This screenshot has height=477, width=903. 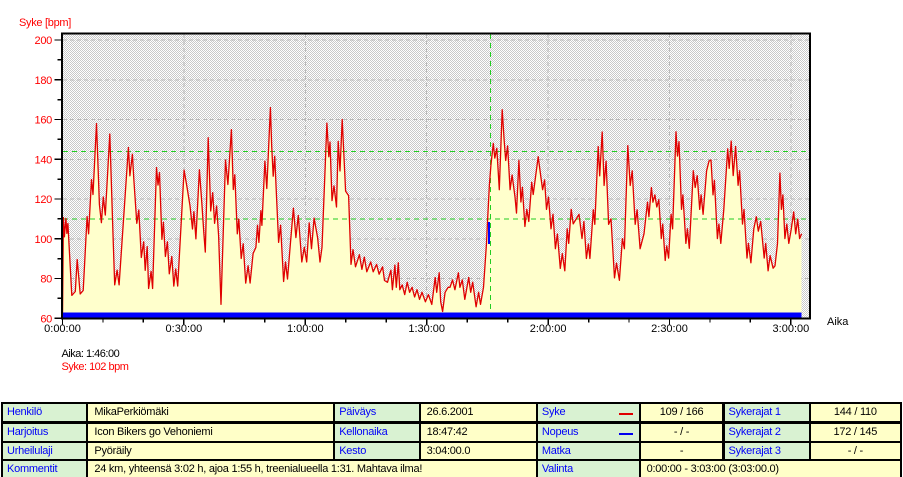 What do you see at coordinates (44, 240) in the screenshot?
I see `svg-text: 100` at bounding box center [44, 240].